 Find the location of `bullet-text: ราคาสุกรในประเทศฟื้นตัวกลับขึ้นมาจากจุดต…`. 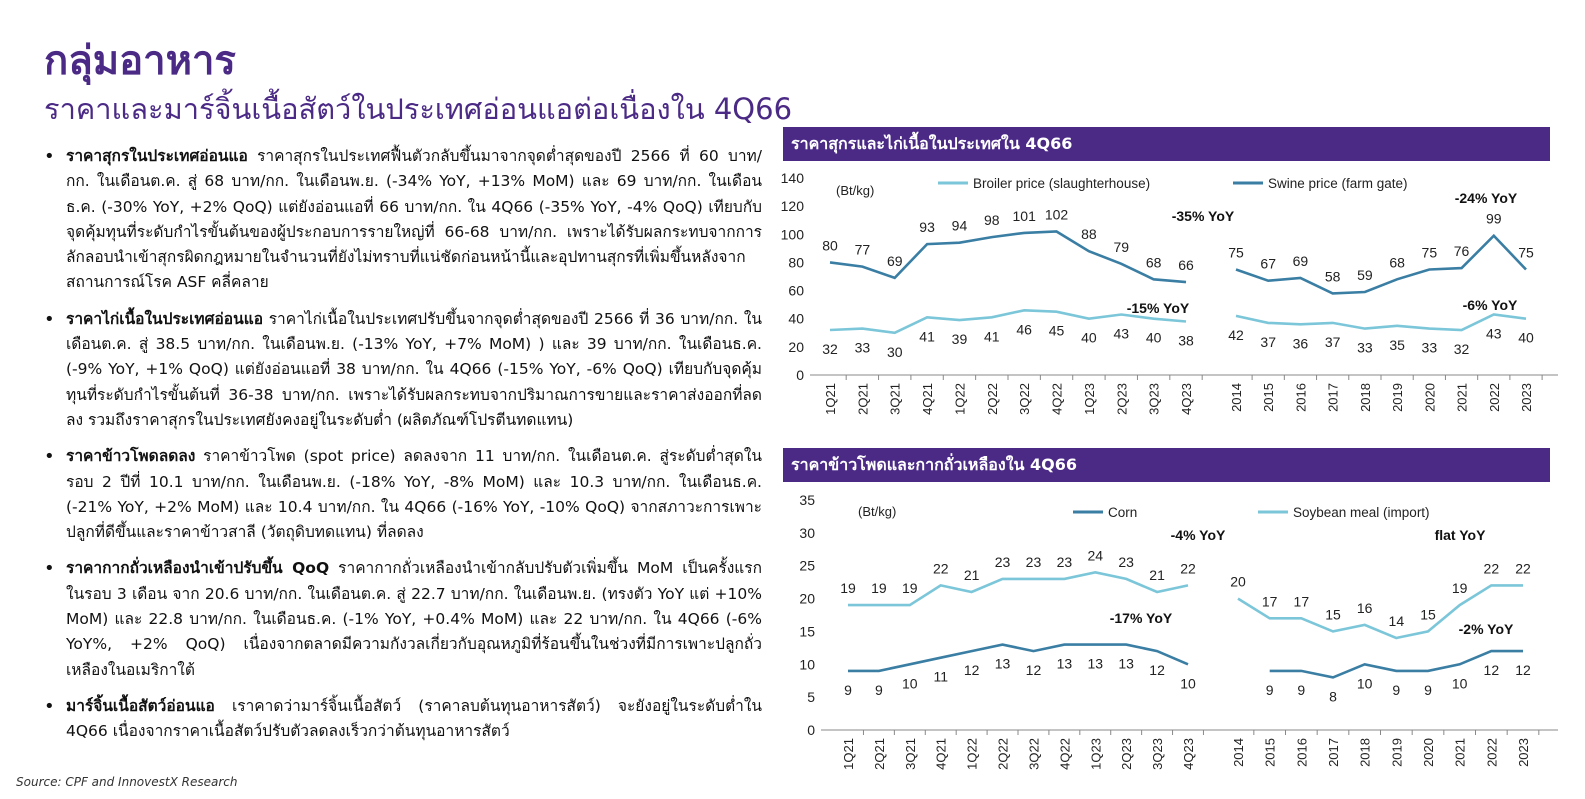

bullet-text: ราคาสุกรในประเทศฟื้นตัวกลับขึ้นมาจากจุดต… is located at coordinates (414, 219).